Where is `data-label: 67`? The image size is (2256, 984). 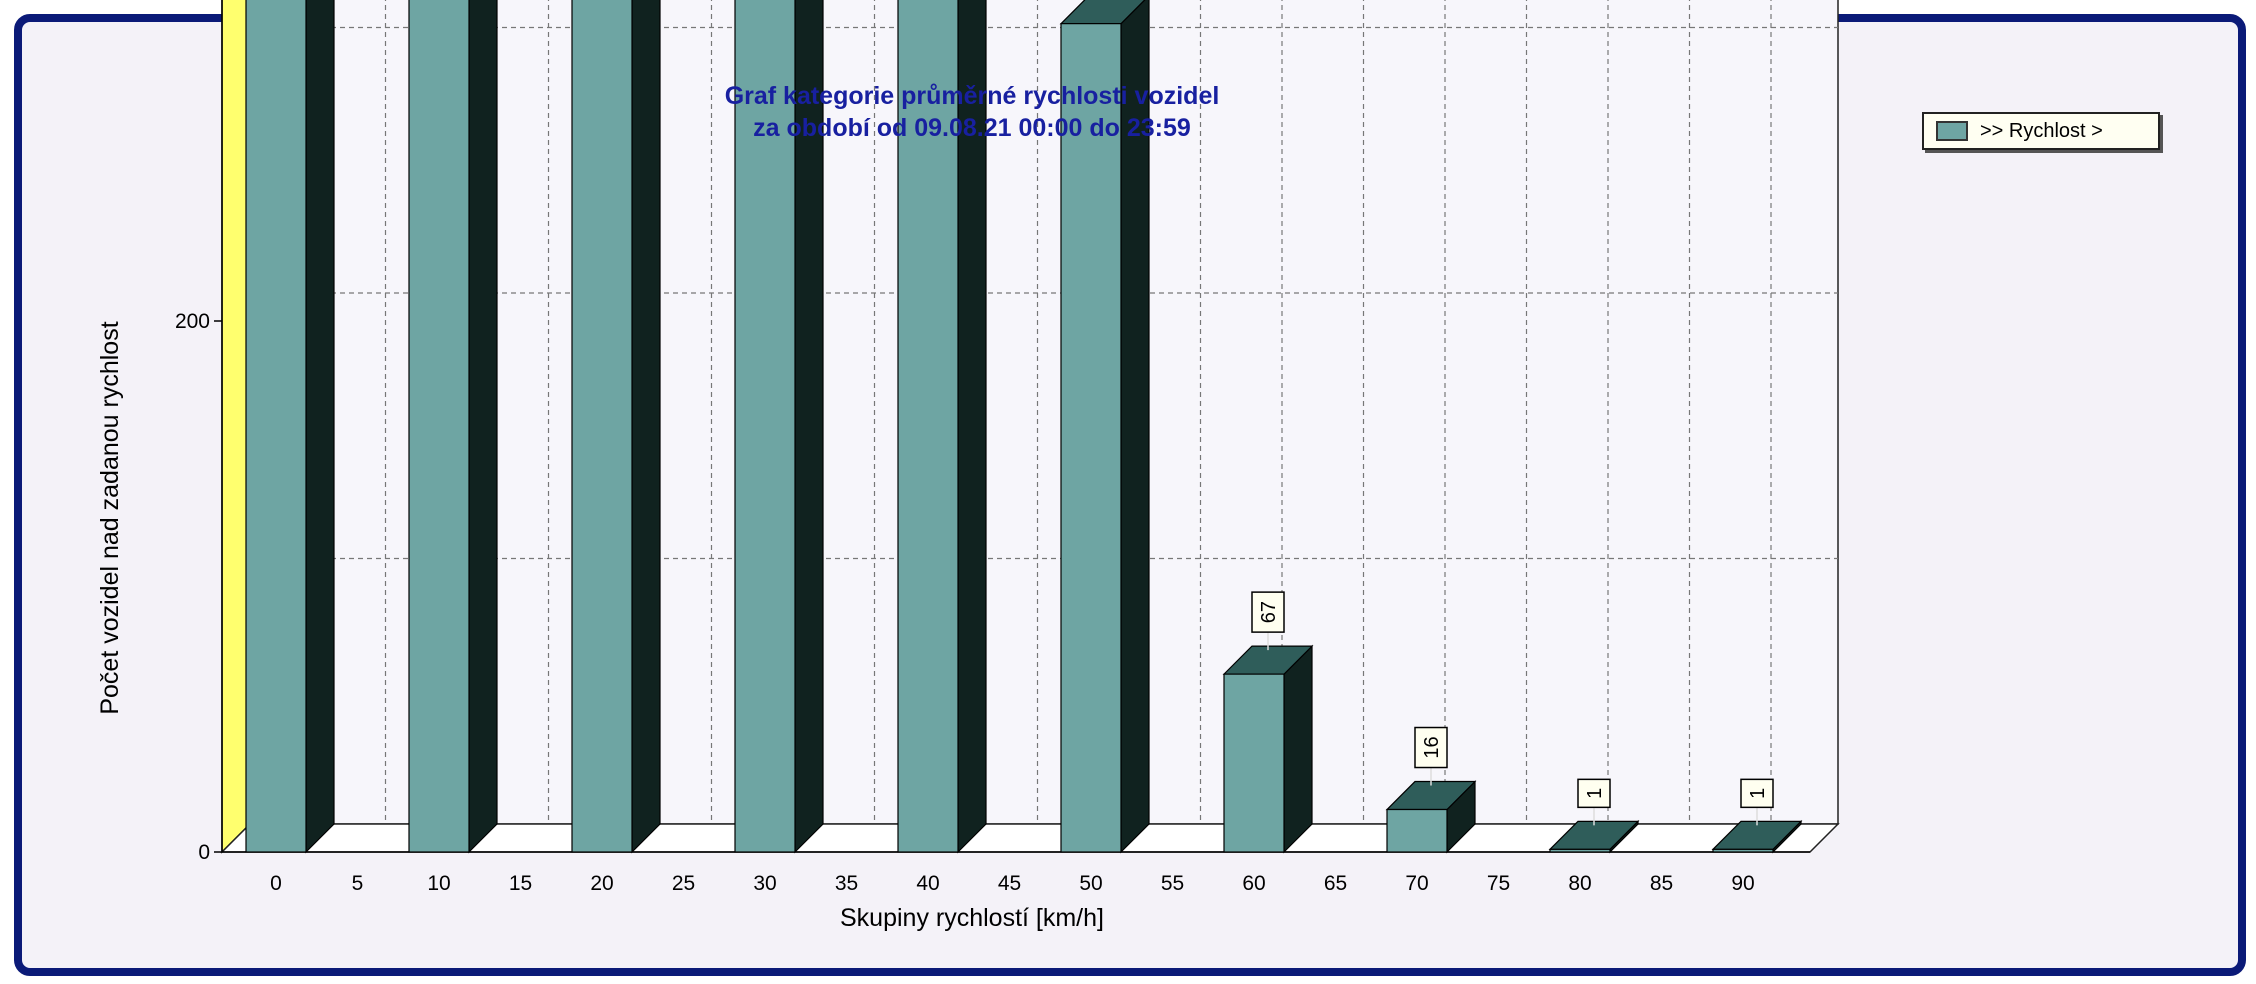
data-label: 67 is located at coordinates (1269, 612).